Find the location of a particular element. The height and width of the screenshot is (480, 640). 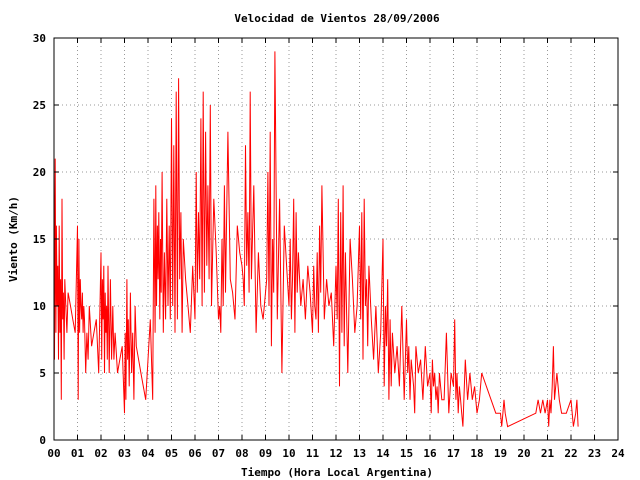

x-tick-label: 20 is located at coordinates (523, 453).